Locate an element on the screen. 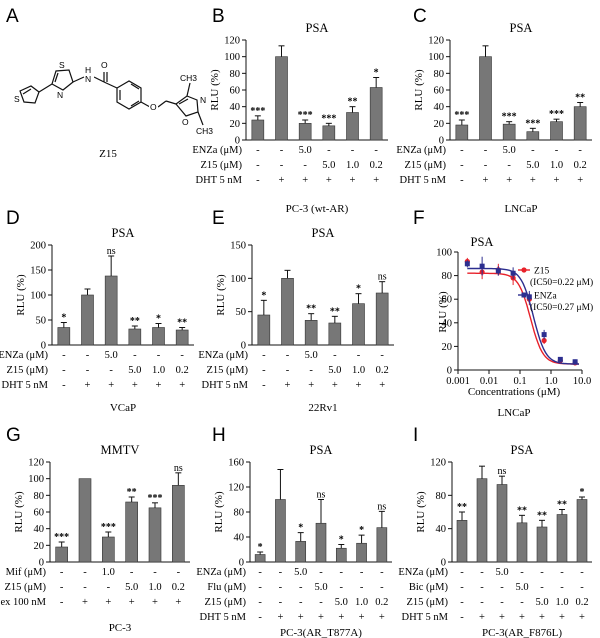  panel-a: A is located at coordinates (109, 83).